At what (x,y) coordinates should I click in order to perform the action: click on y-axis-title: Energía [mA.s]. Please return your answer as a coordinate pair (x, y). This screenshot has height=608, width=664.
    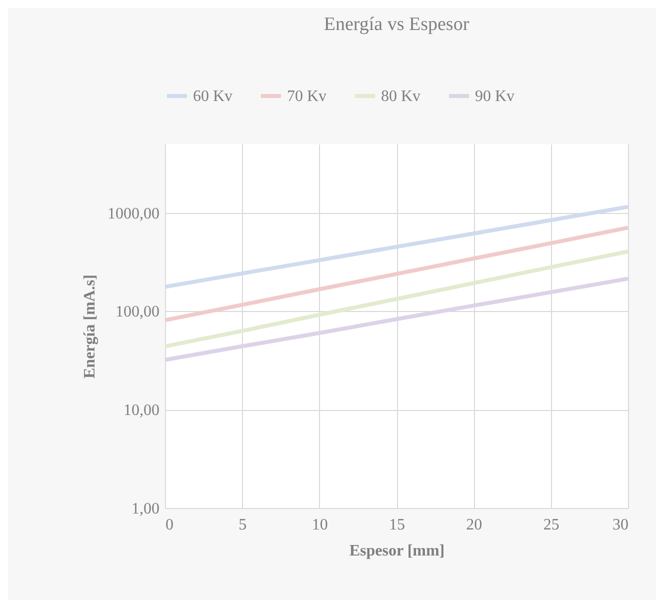
    Looking at the image, I should click on (90, 326).